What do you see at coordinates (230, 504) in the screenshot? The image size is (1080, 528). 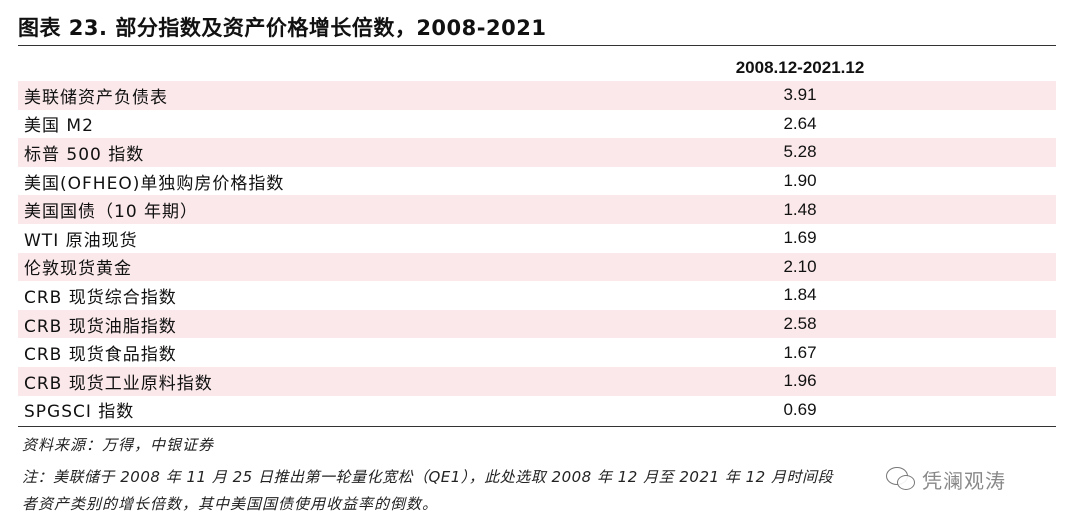 I see `footnote-line-2: 者资产类别的增长倍数，其中美国国债使用收益率的倒数。` at bounding box center [230, 504].